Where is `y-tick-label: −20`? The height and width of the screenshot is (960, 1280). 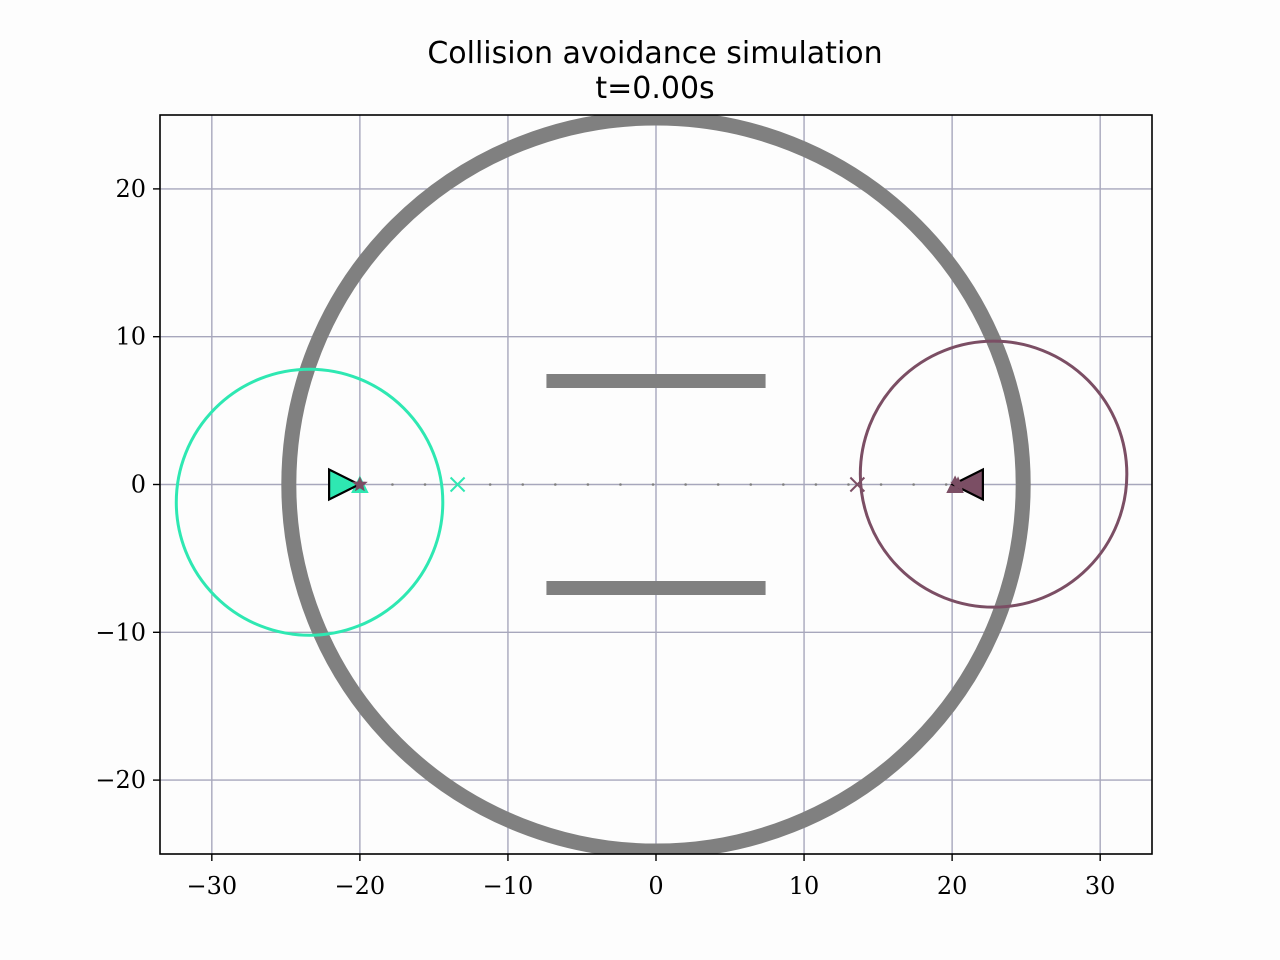
y-tick-label: −20 is located at coordinates (120, 780).